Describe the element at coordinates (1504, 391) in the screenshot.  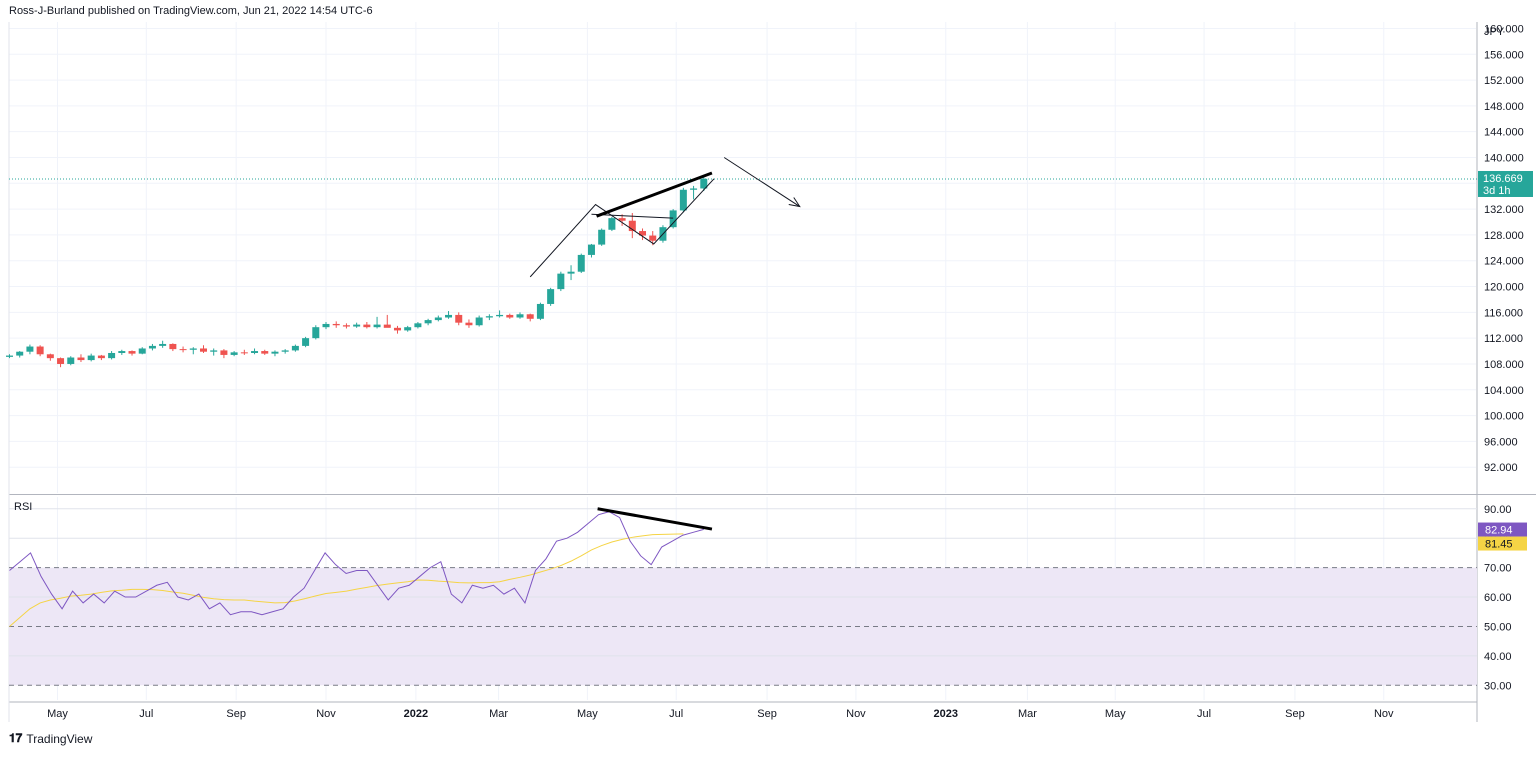
I see `price-tick-label: 104.000` at that location.